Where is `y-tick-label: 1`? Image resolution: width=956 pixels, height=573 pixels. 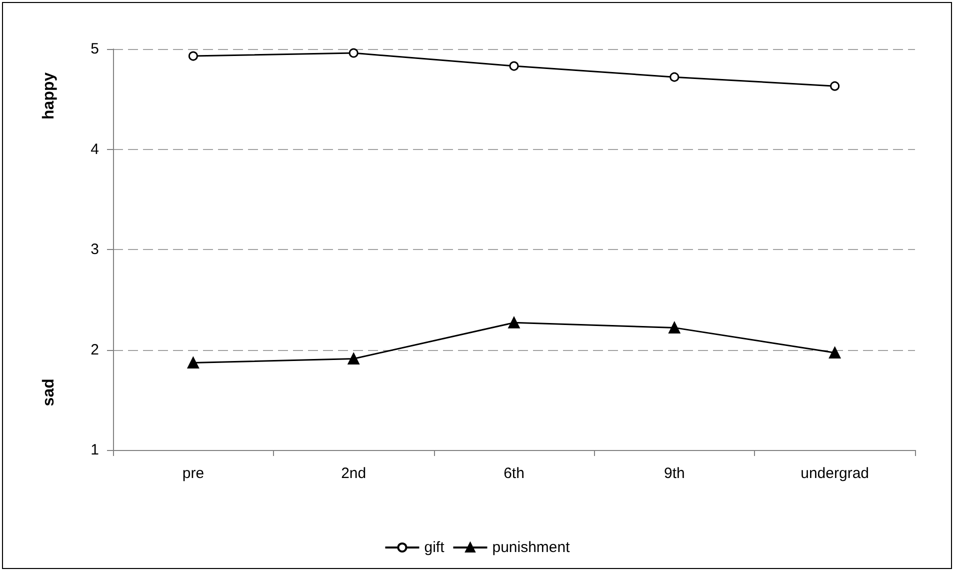
y-tick-label: 1 is located at coordinates (94, 450).